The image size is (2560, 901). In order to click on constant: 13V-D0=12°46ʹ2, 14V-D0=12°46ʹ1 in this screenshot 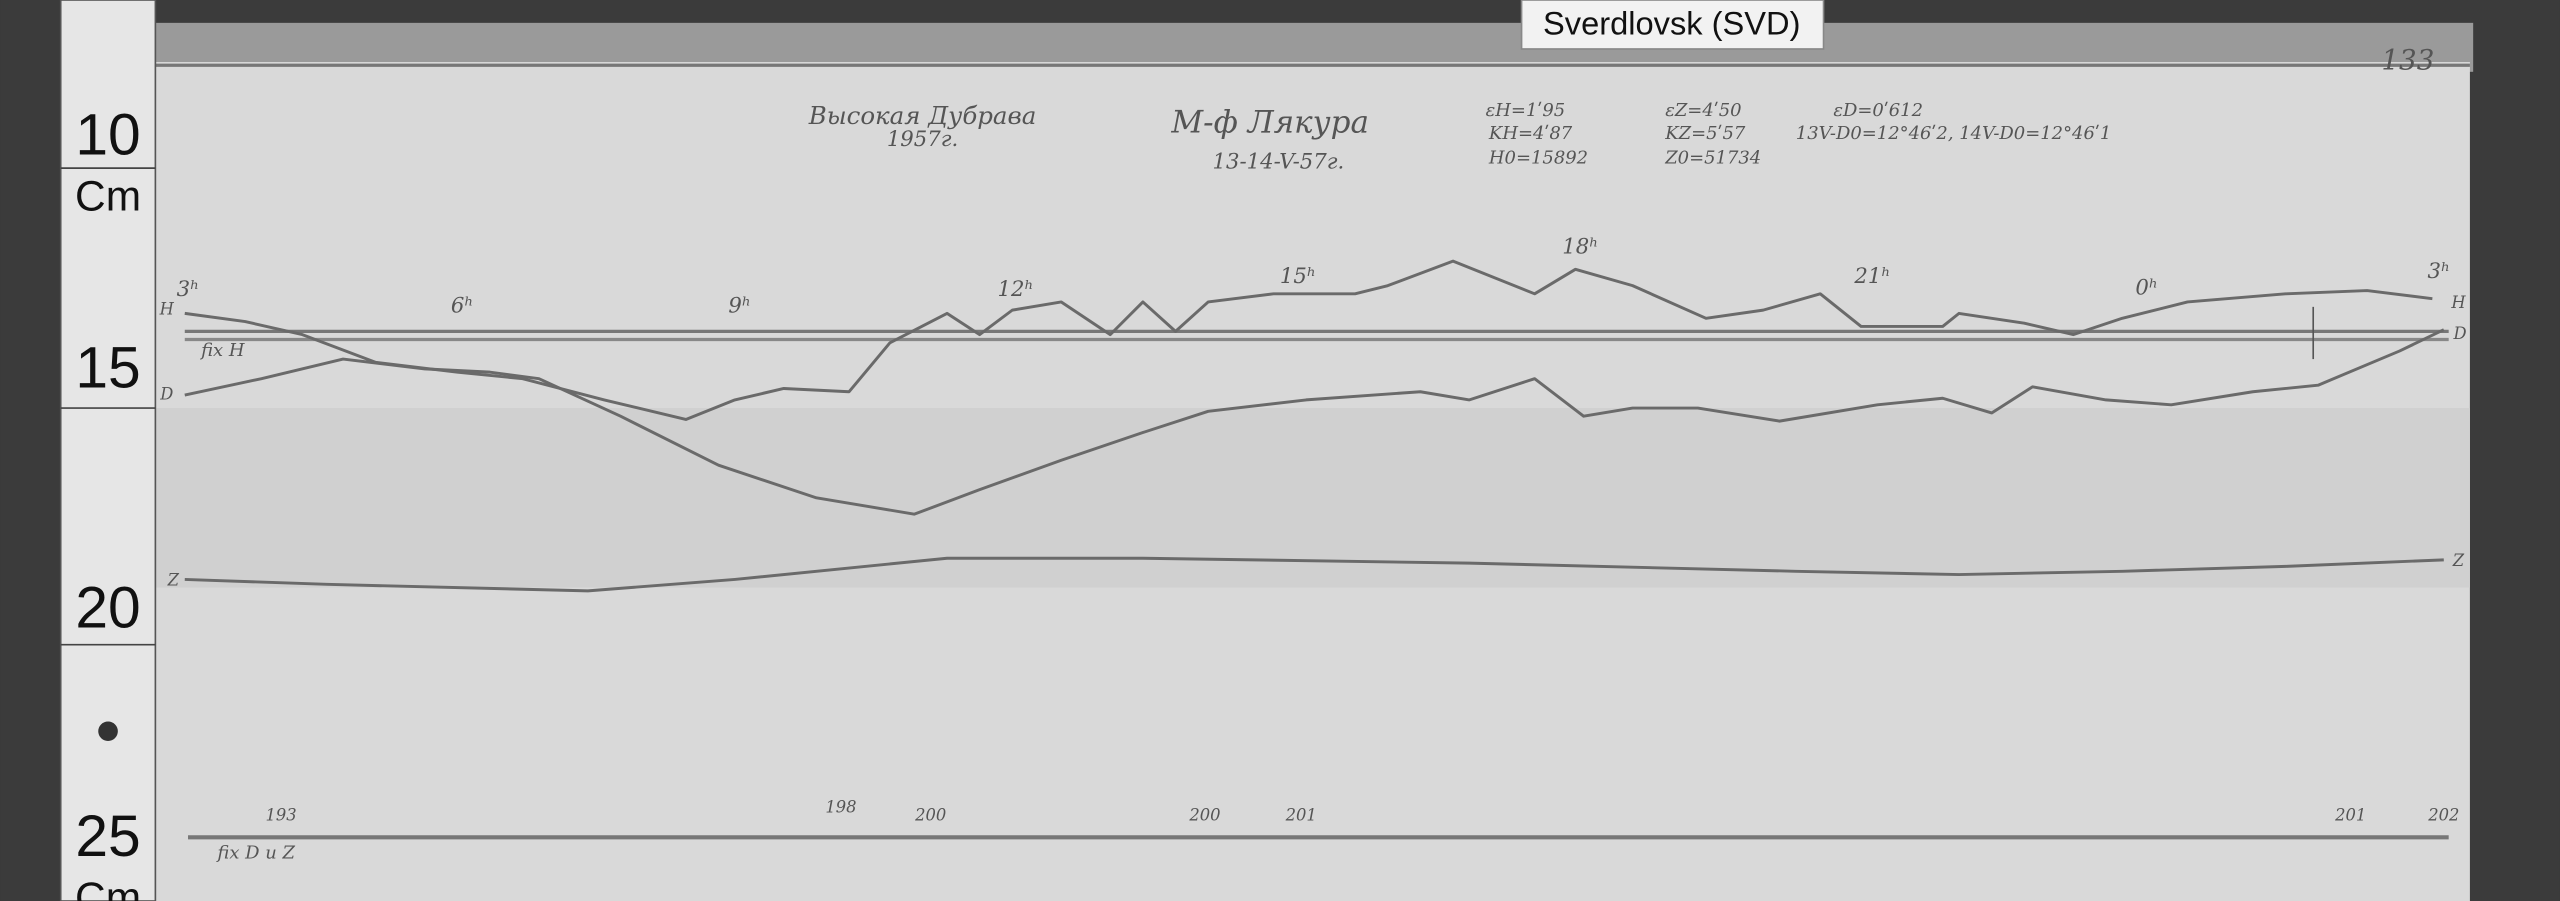, I will do `click(1953, 133)`.